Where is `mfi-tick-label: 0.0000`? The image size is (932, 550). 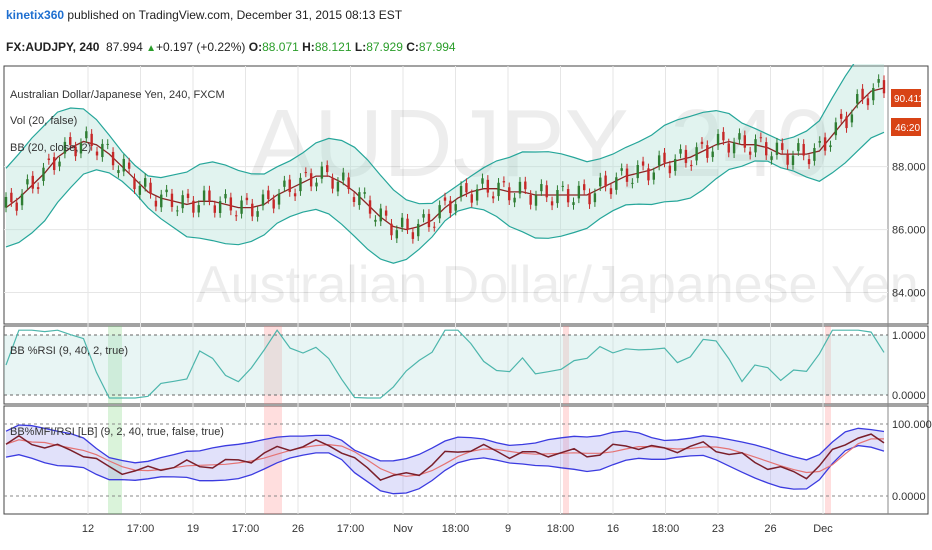
mfi-tick-label: 0.0000 is located at coordinates (909, 497).